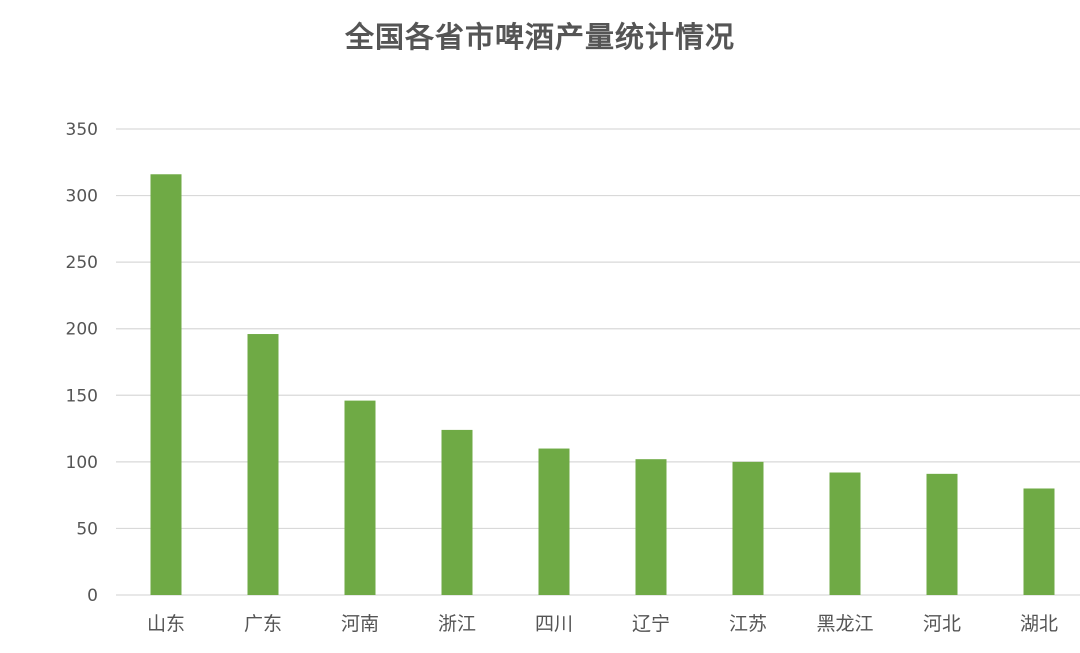  I want to click on y-tick-label: 50, so click(87, 529).